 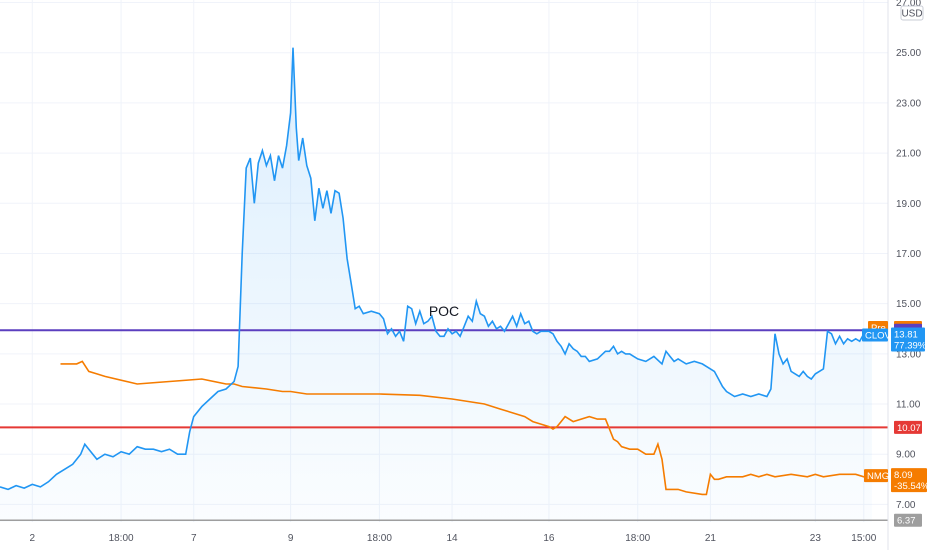 What do you see at coordinates (863, 538) in the screenshot?
I see `x-tick-label: 15:00` at bounding box center [863, 538].